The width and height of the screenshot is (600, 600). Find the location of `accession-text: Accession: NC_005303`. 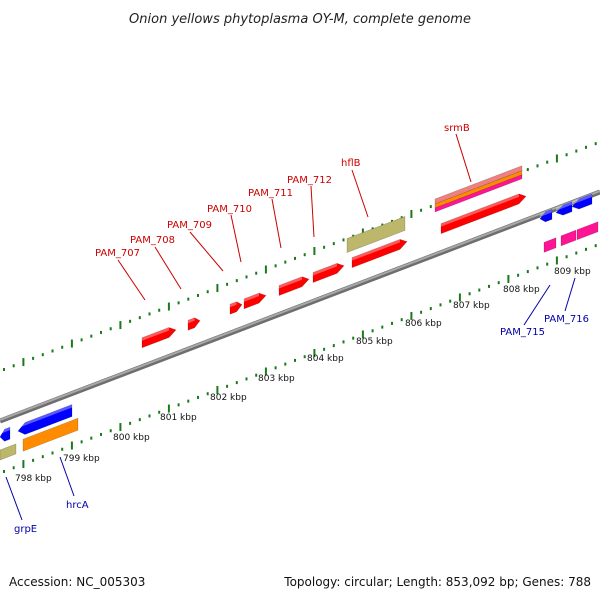

accession-text: Accession: NC_005303 is located at coordinates (77, 582).